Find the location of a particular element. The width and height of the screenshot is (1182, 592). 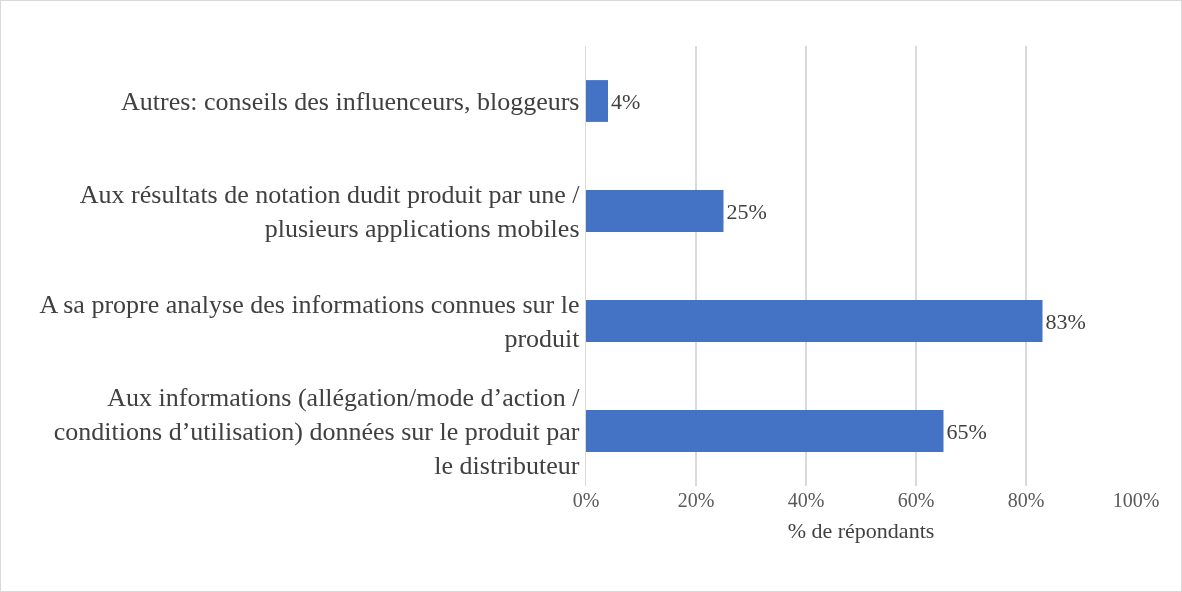

y-tick-label: A sa propre analyse des informations connues sur le produit is located at coordinates (310, 321).